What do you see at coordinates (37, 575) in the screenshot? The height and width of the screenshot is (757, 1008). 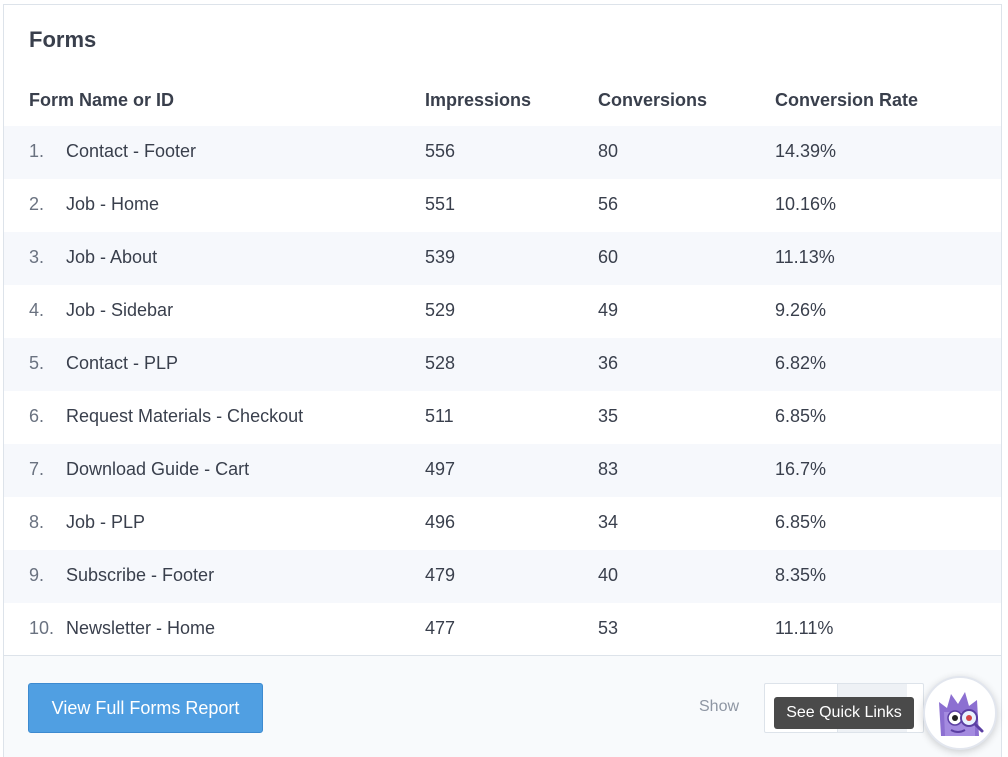 I see `row-number: 9.` at bounding box center [37, 575].